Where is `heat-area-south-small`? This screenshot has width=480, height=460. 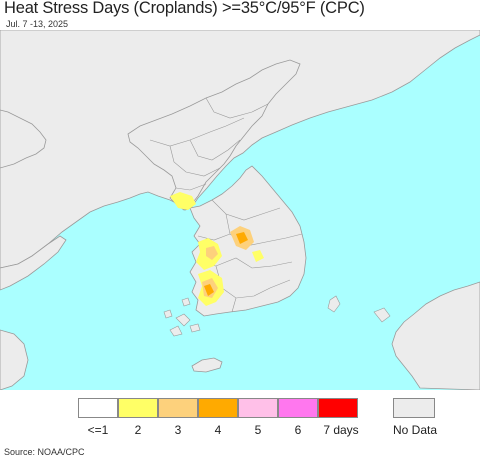 heat-area-south-small is located at coordinates (258, 256).